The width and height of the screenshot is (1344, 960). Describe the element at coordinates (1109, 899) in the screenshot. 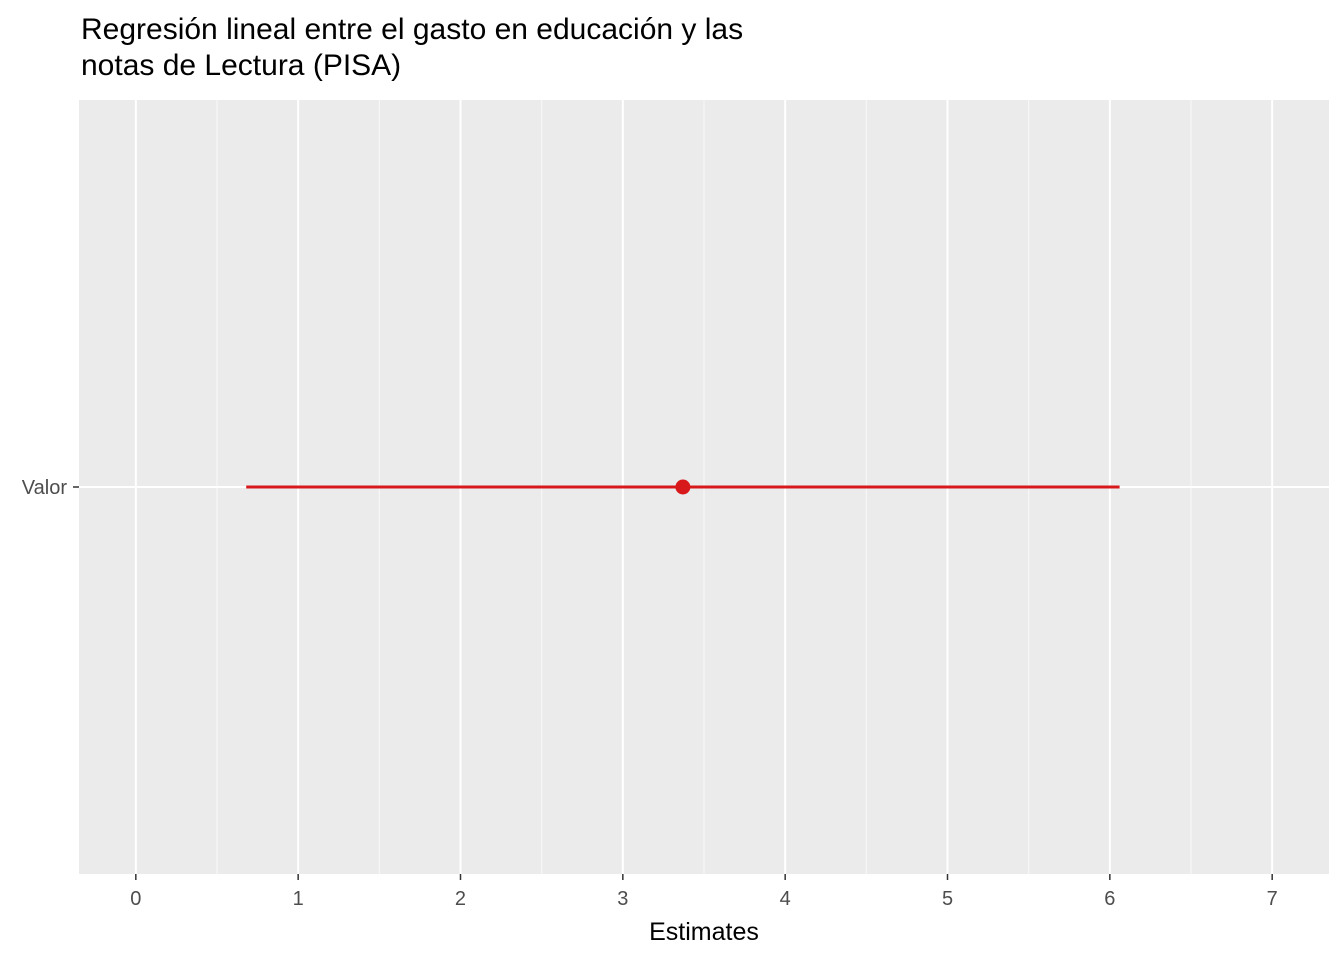

I see `x-tick-label: 6` at that location.